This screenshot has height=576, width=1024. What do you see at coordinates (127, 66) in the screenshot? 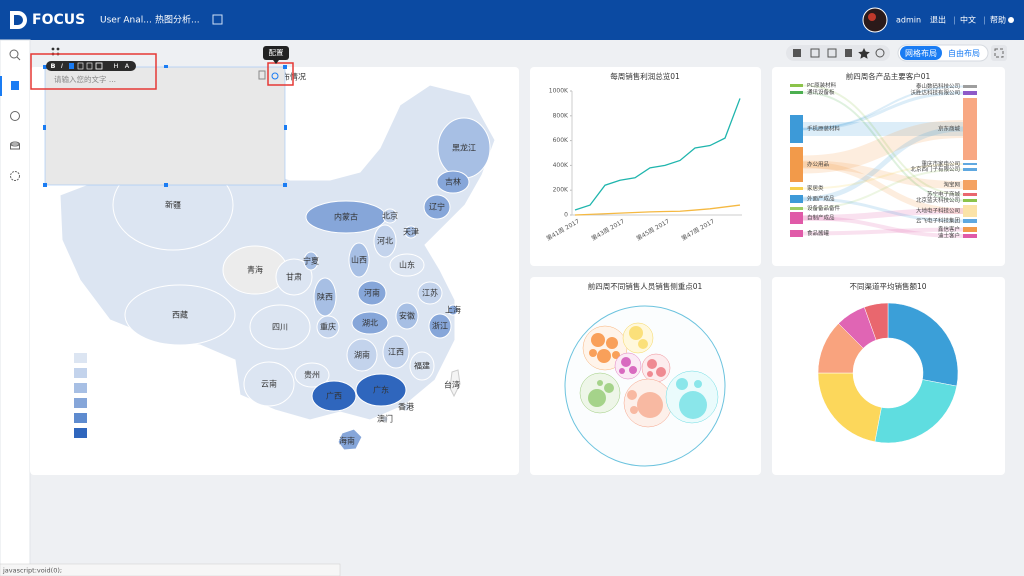
I see `color-button: A` at bounding box center [127, 66].